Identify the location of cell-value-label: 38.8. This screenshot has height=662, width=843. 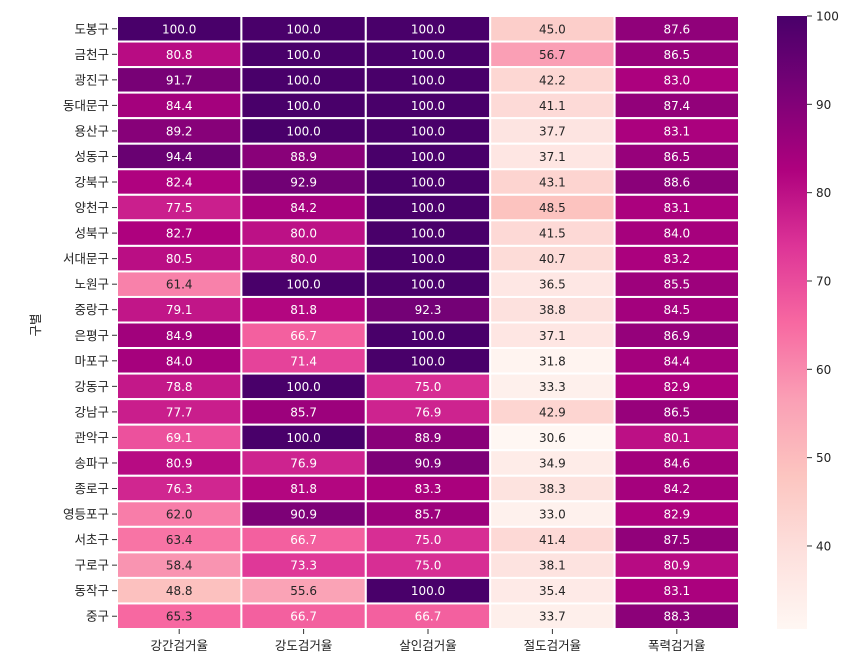
(552, 310).